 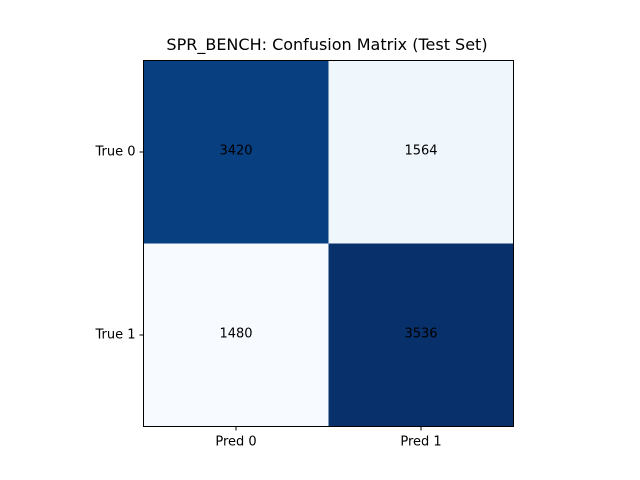 I want to click on x-tick-label-1: Pred 1, so click(x=420, y=442).